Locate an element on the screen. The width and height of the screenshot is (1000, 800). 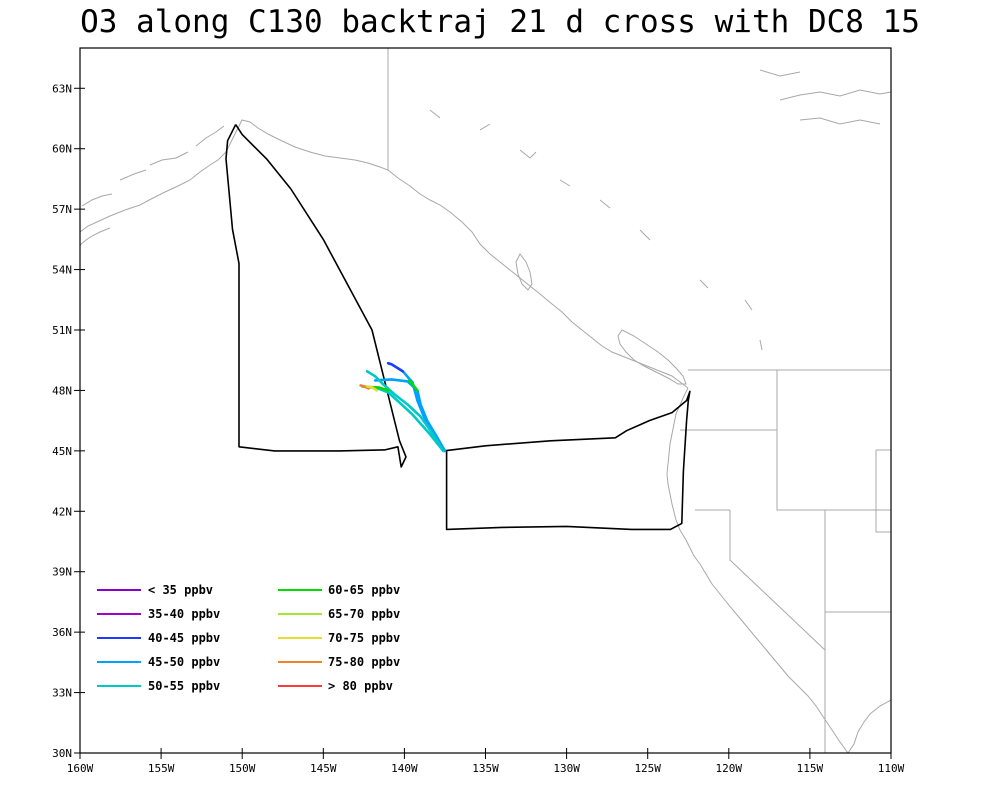
x-tick-label: 155W is located at coordinates (161, 768).